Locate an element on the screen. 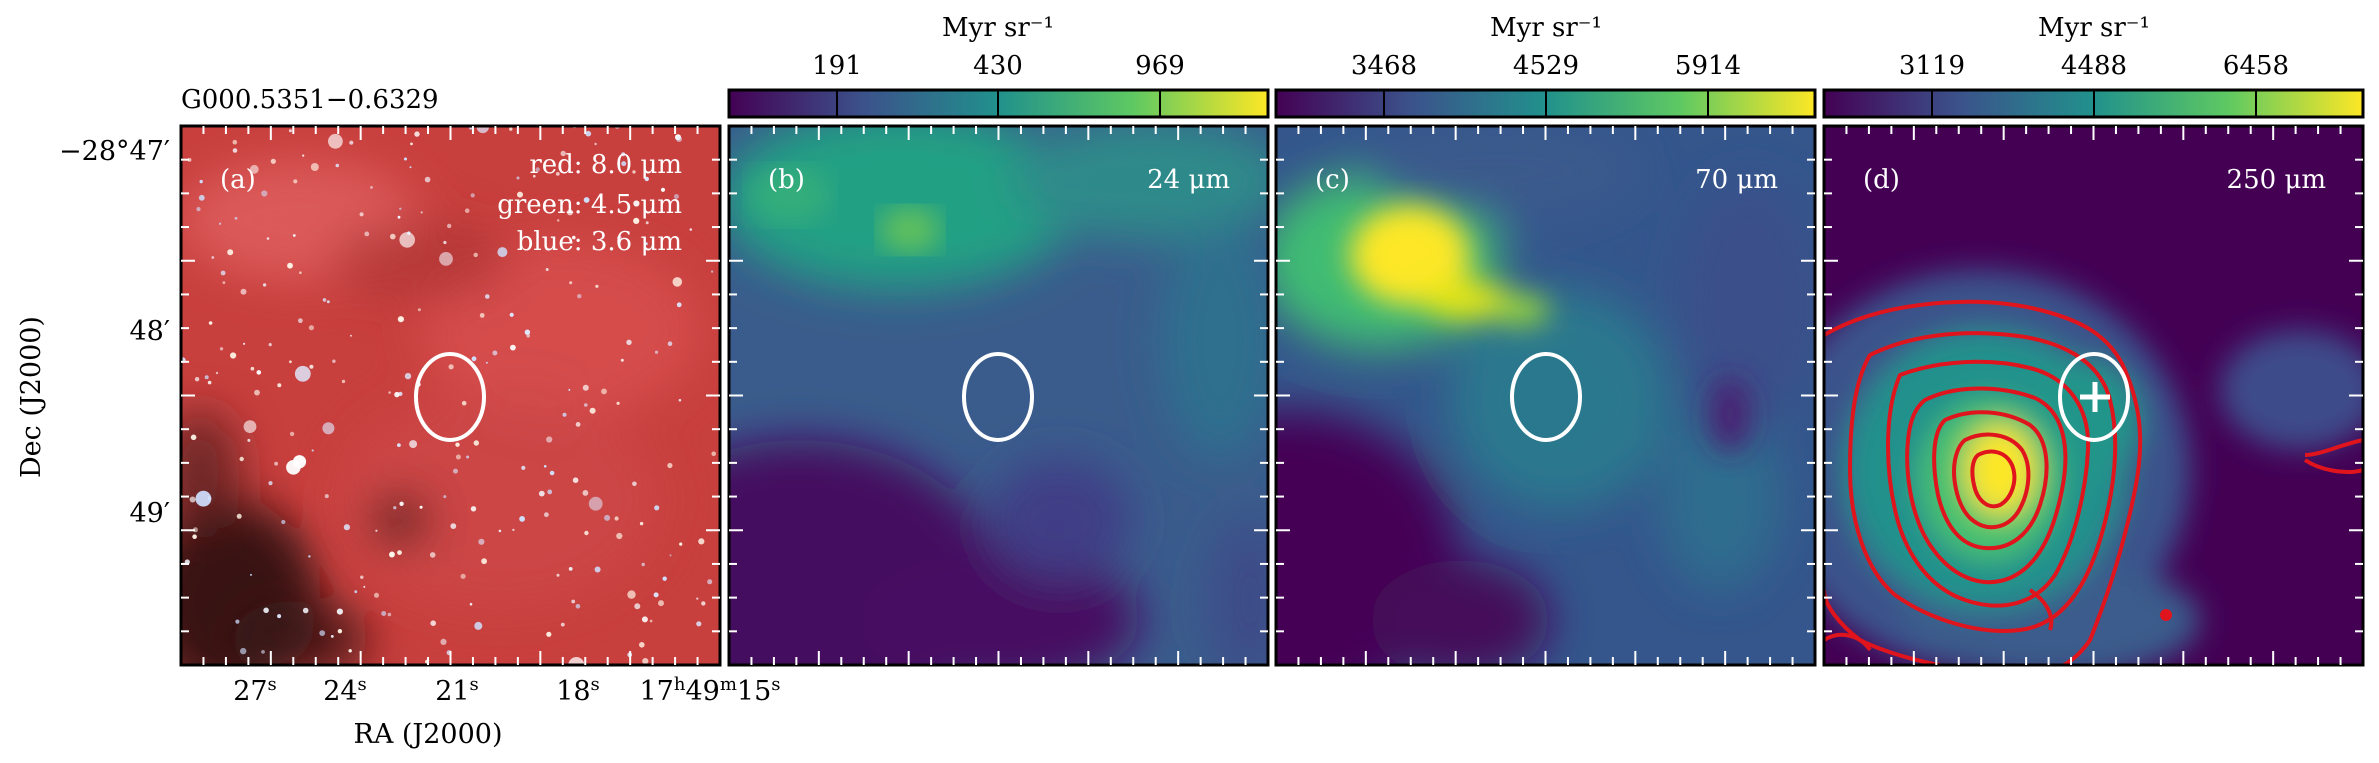 Image resolution: width=2379 pixels, height=763 pixels. colorbar-c: Myr sr⁻¹ 3468 4529 5914 is located at coordinates (1545, 66).